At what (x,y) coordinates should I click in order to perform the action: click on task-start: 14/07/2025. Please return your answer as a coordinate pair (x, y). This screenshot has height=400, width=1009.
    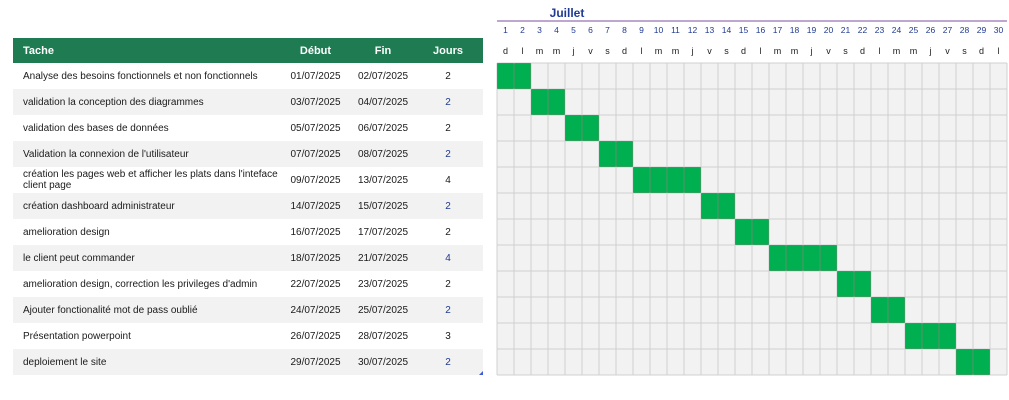
    Looking at the image, I should click on (315, 206).